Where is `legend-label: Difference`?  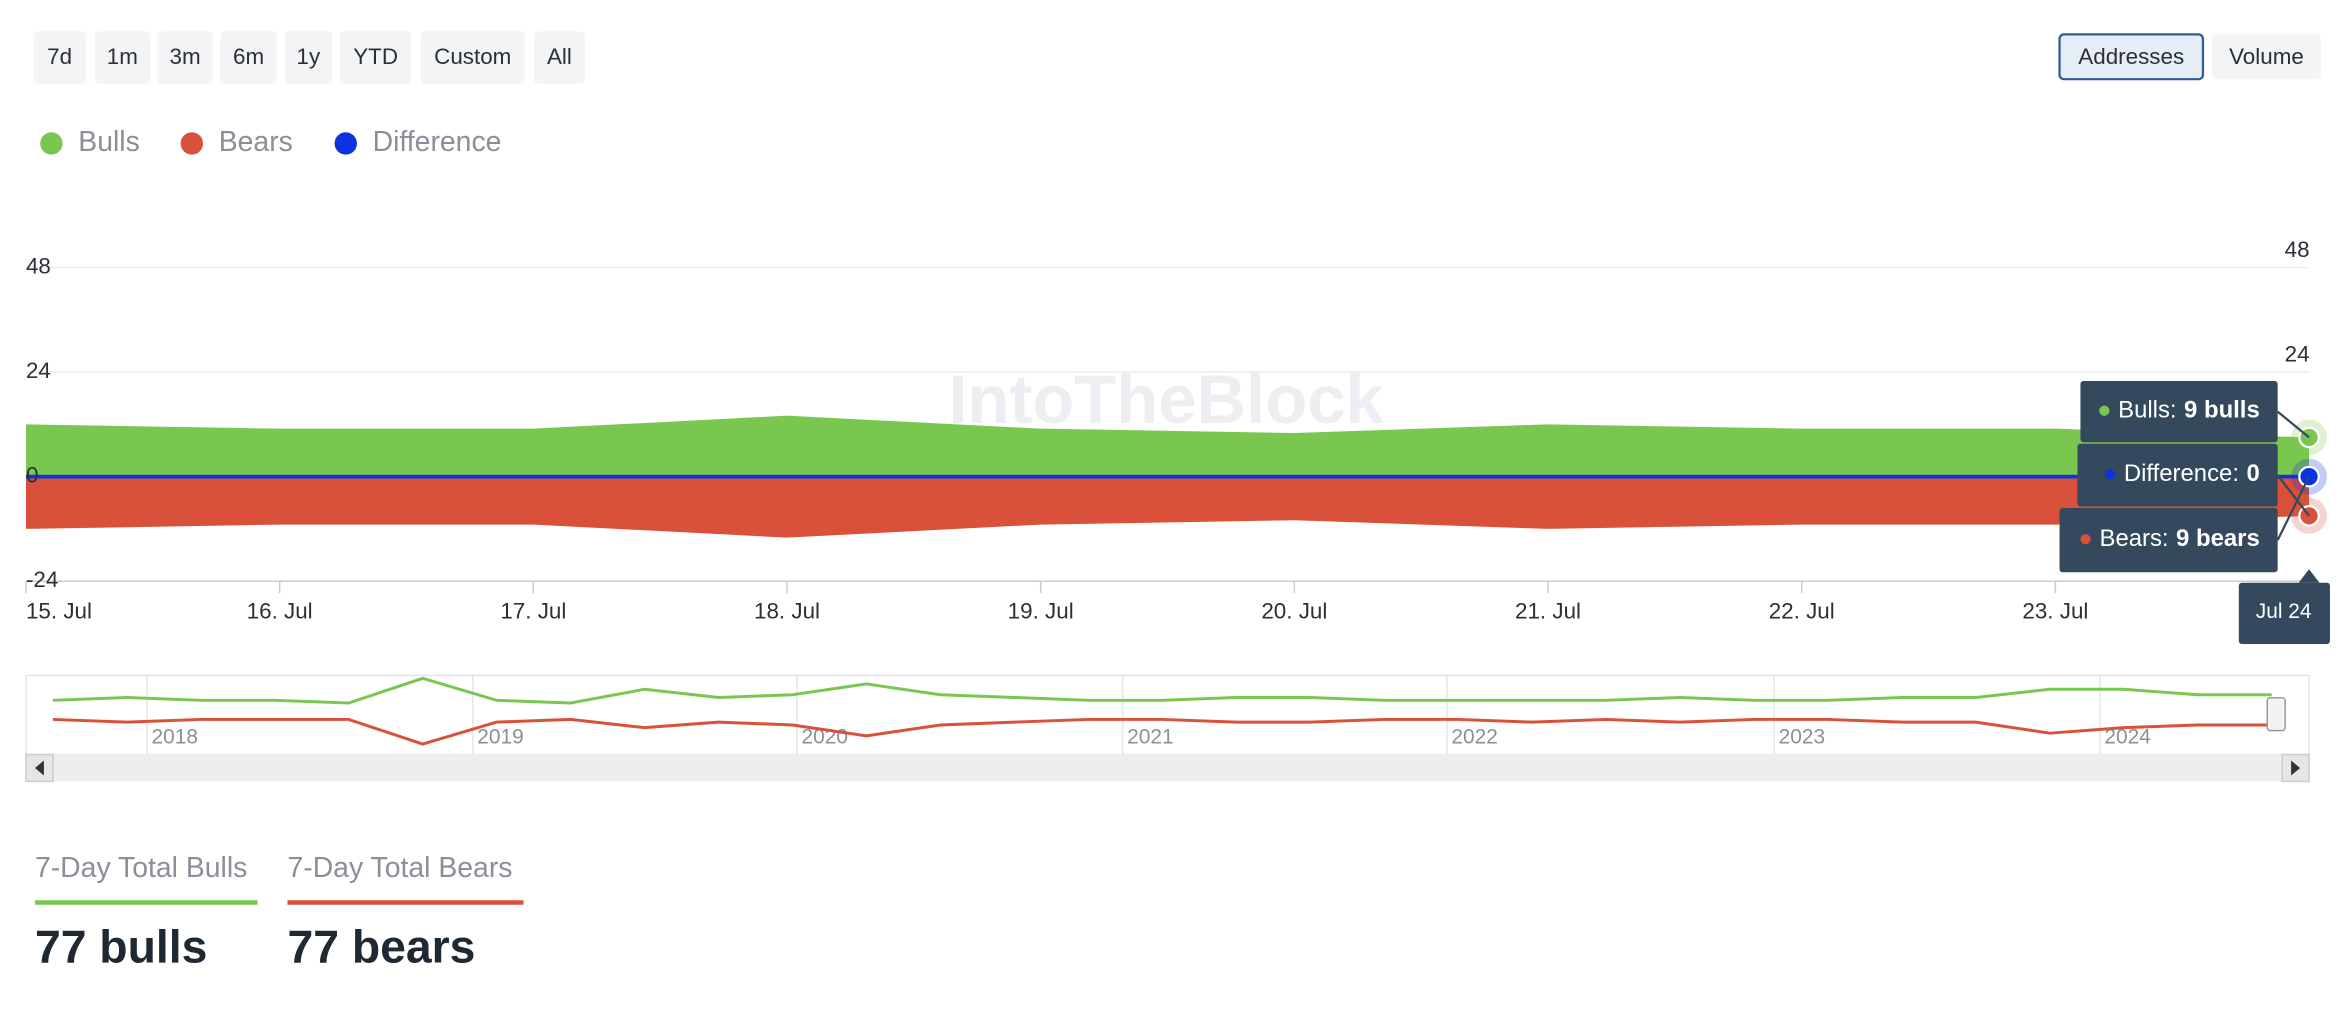 legend-label: Difference is located at coordinates (437, 142).